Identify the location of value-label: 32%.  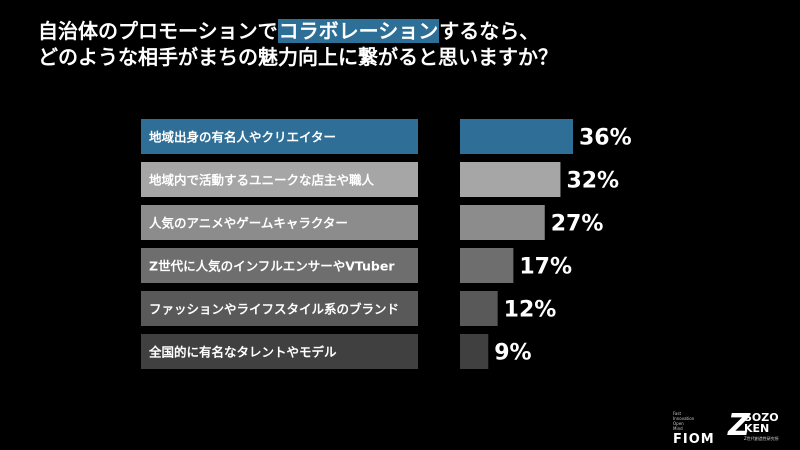
(592, 181).